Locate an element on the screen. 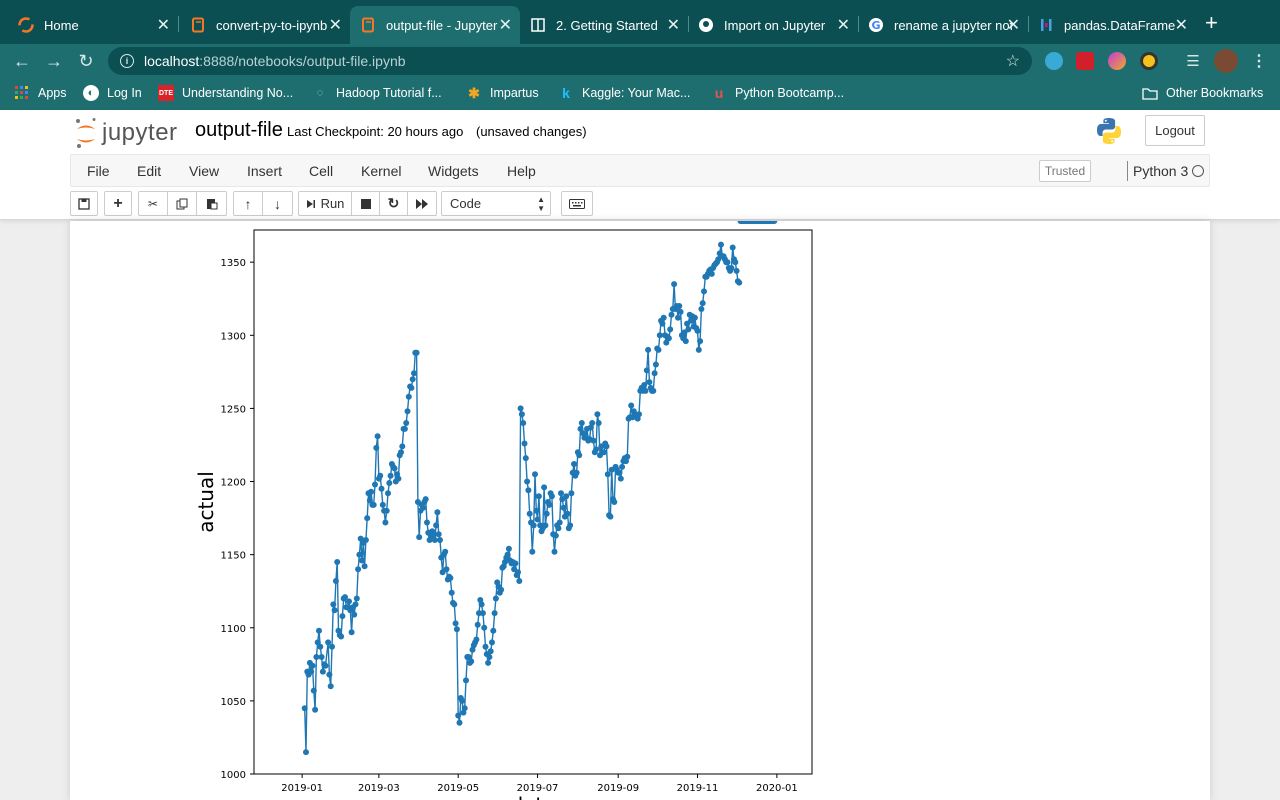  kernel-name: Python 3 is located at coordinates (1161, 171).